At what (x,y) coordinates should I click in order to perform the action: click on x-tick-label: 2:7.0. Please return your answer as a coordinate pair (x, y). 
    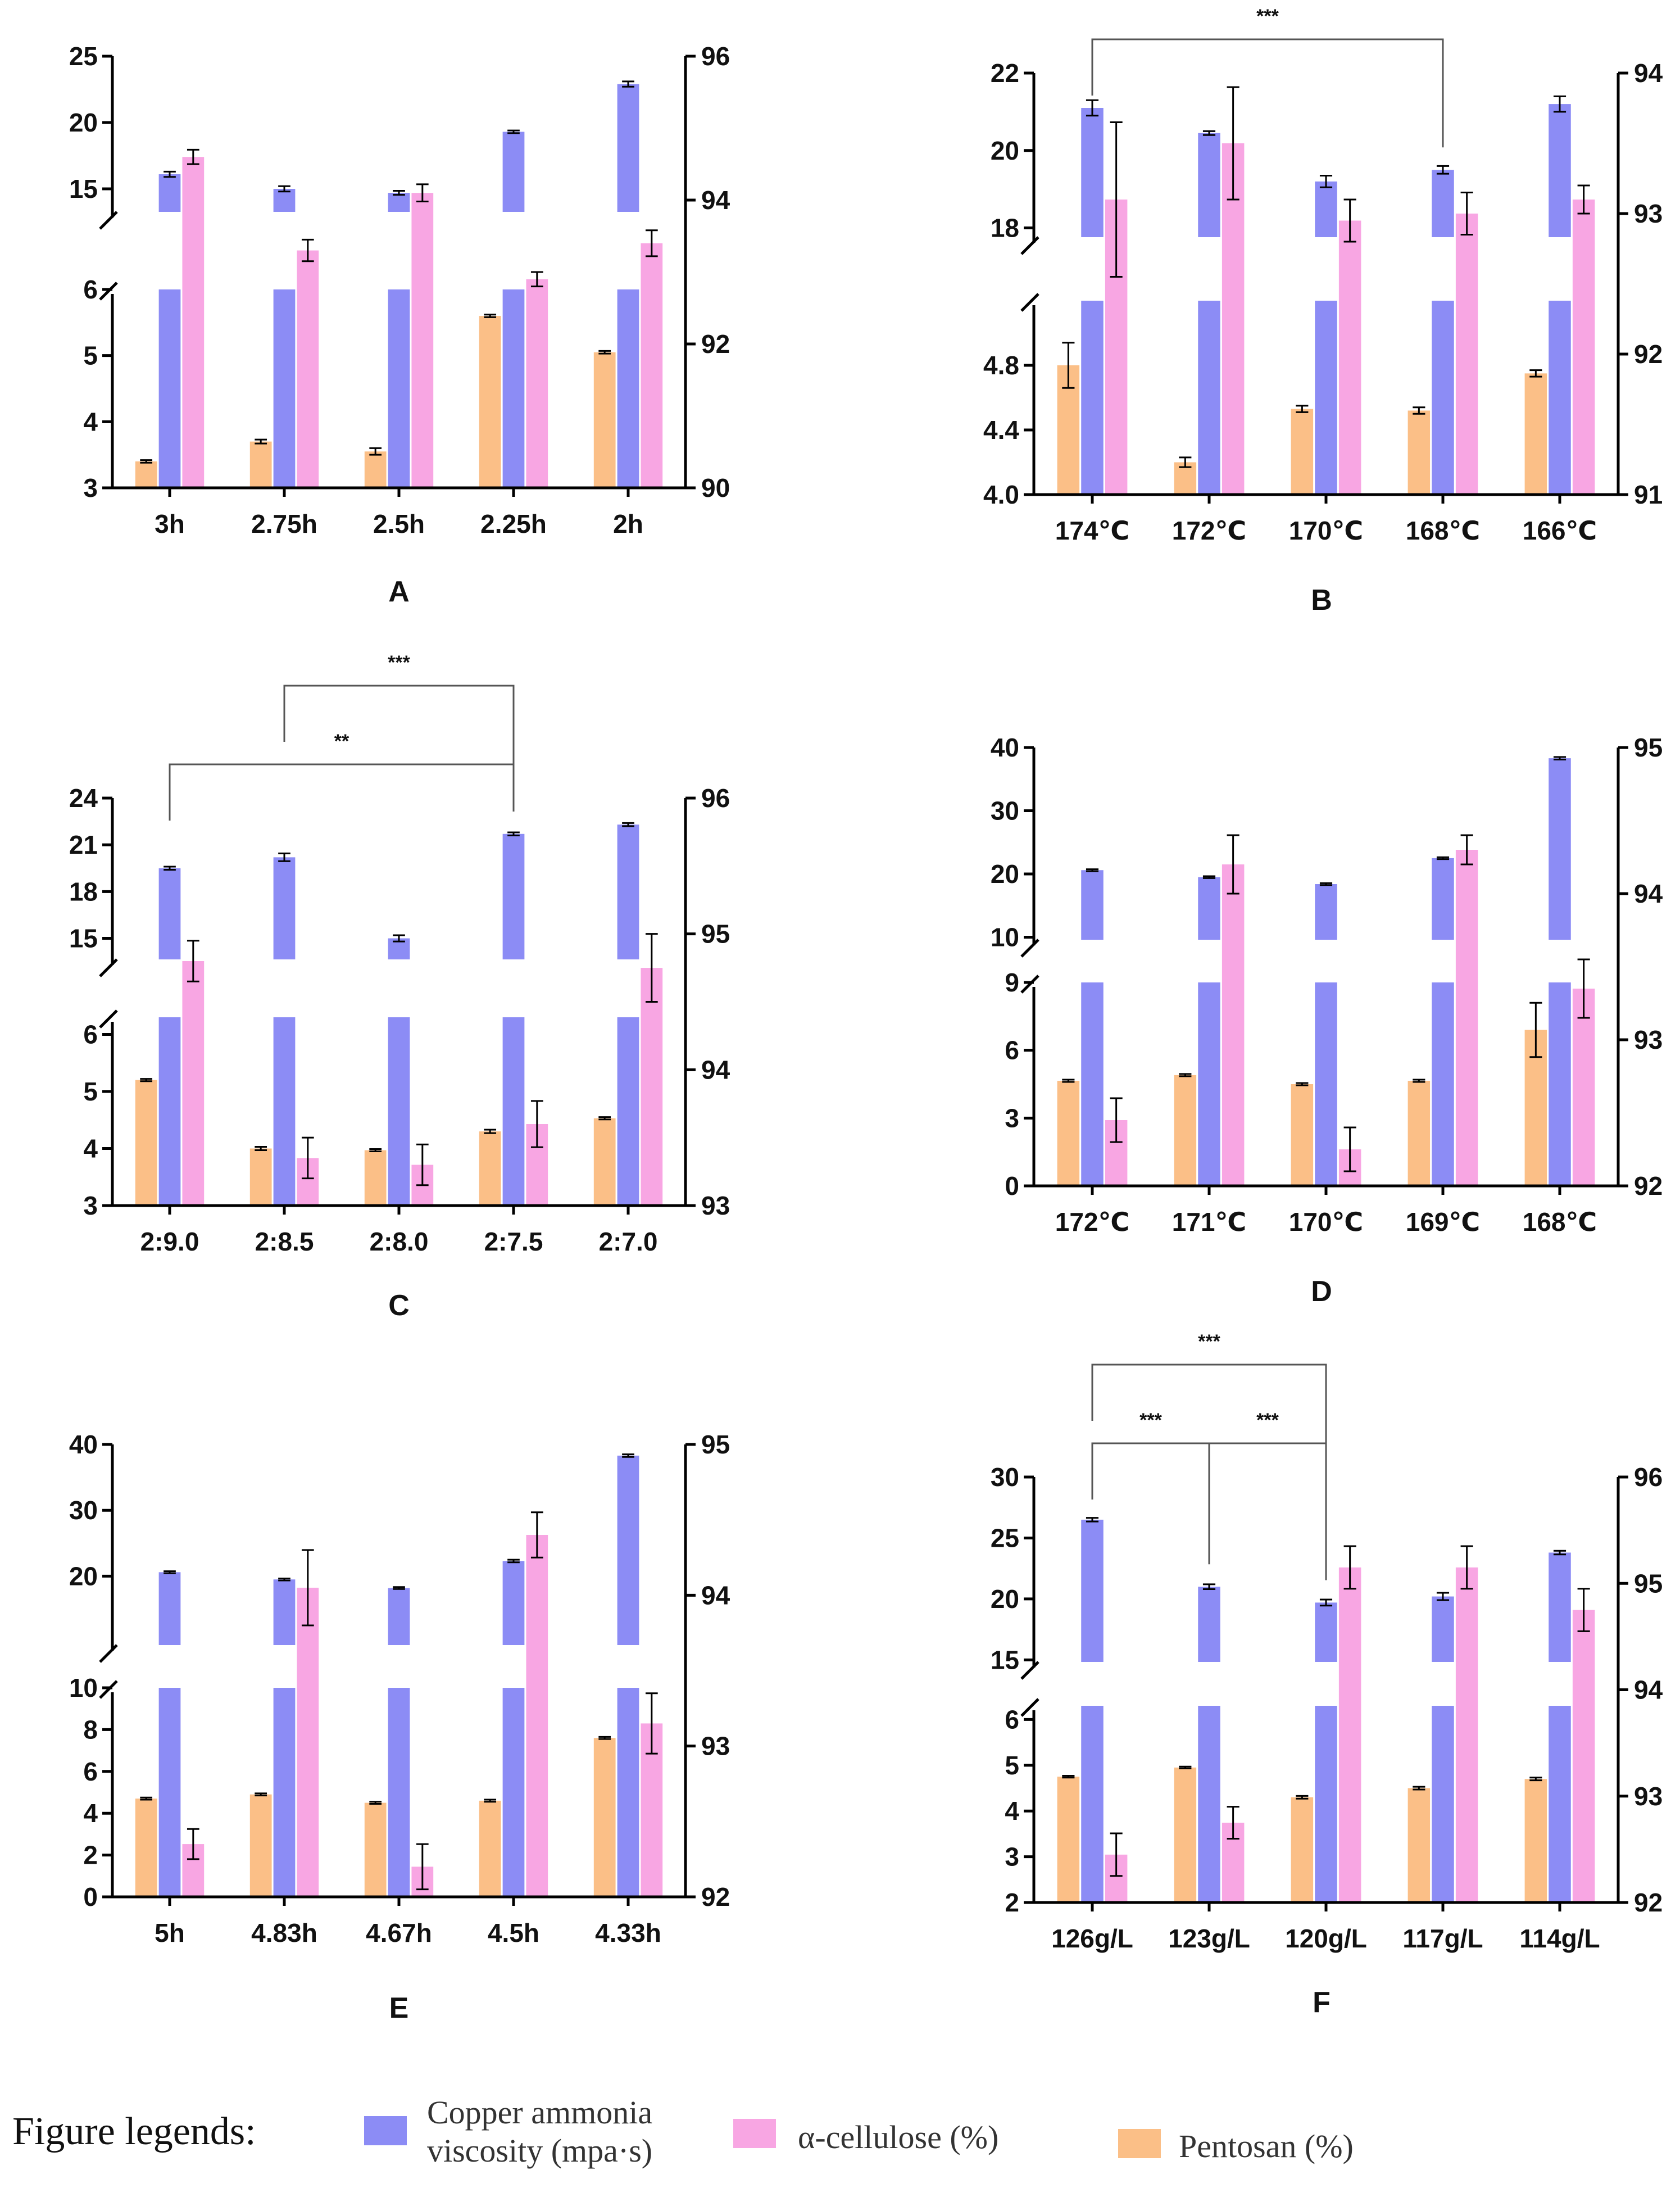
    Looking at the image, I should click on (628, 1241).